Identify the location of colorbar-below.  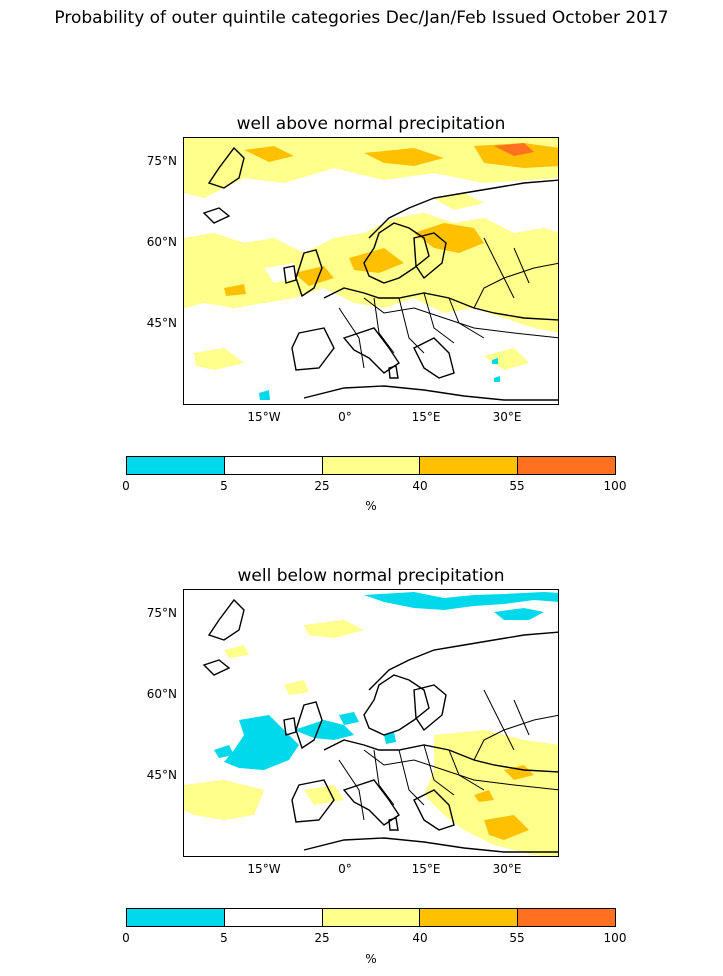
(371, 917).